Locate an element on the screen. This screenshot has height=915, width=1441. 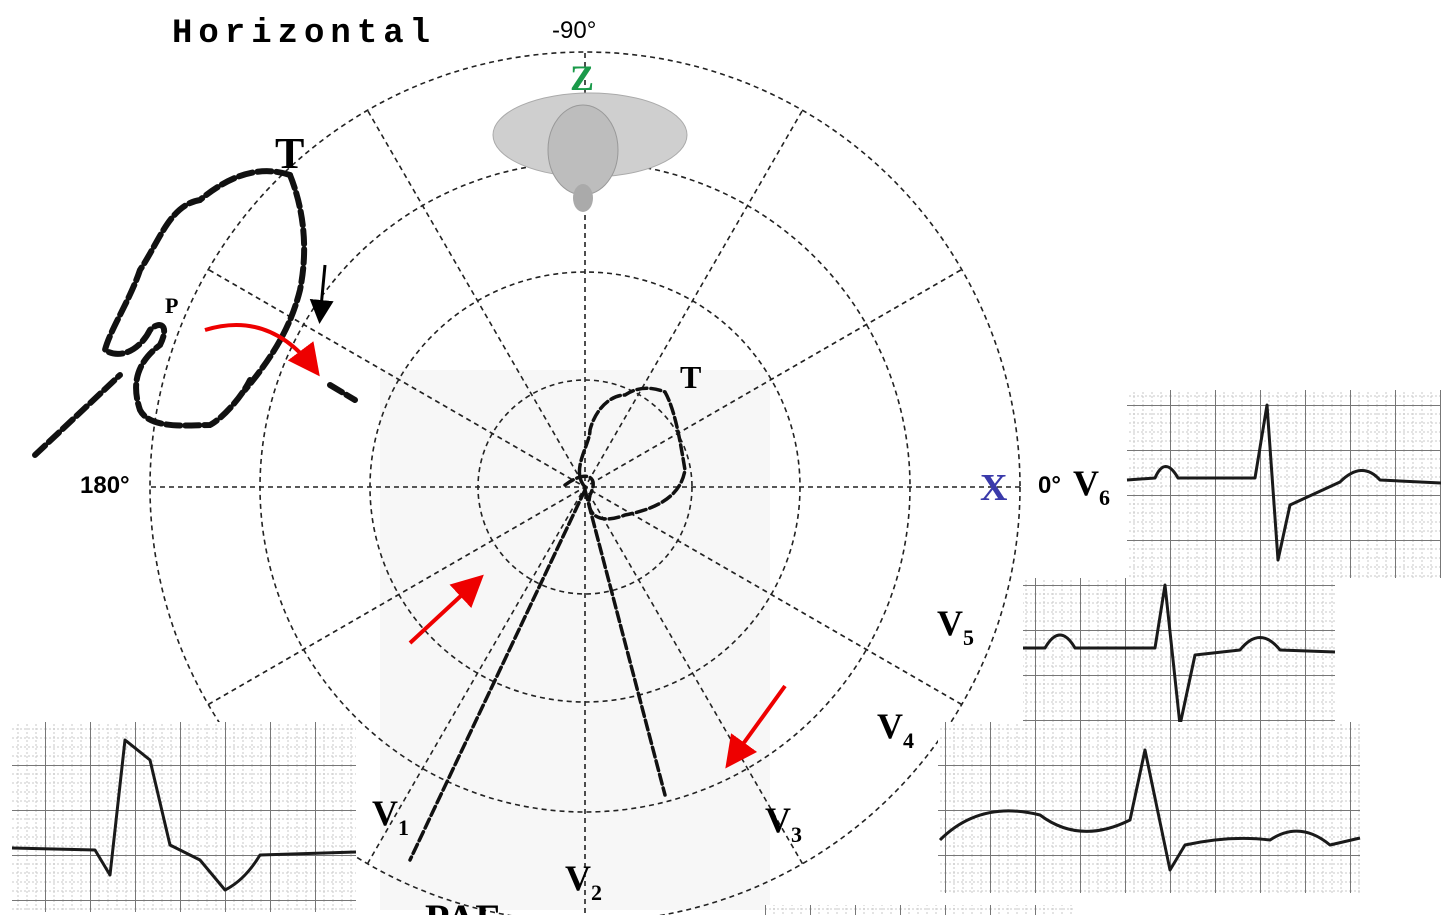
axis-label: Z is located at coordinates (582, 78).